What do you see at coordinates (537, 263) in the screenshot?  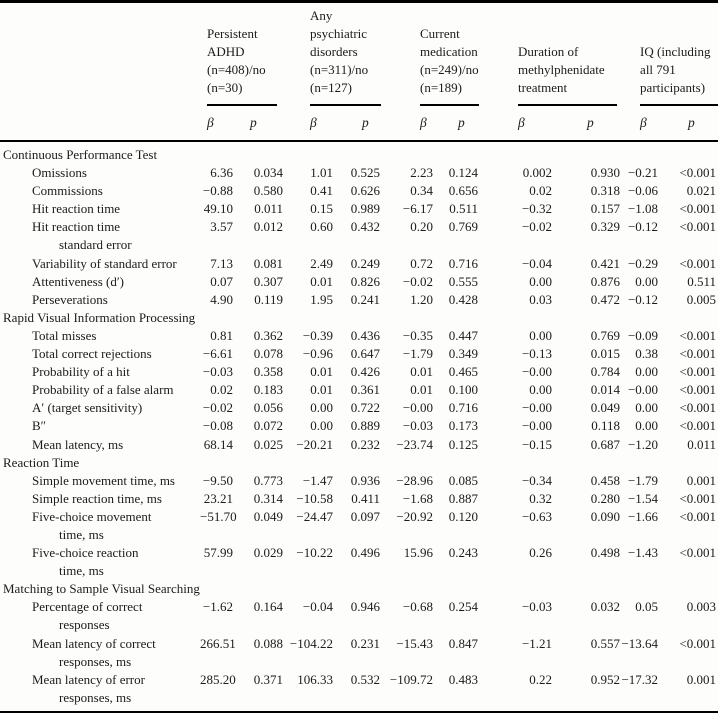 I see `beta-value-cell: −0.04` at bounding box center [537, 263].